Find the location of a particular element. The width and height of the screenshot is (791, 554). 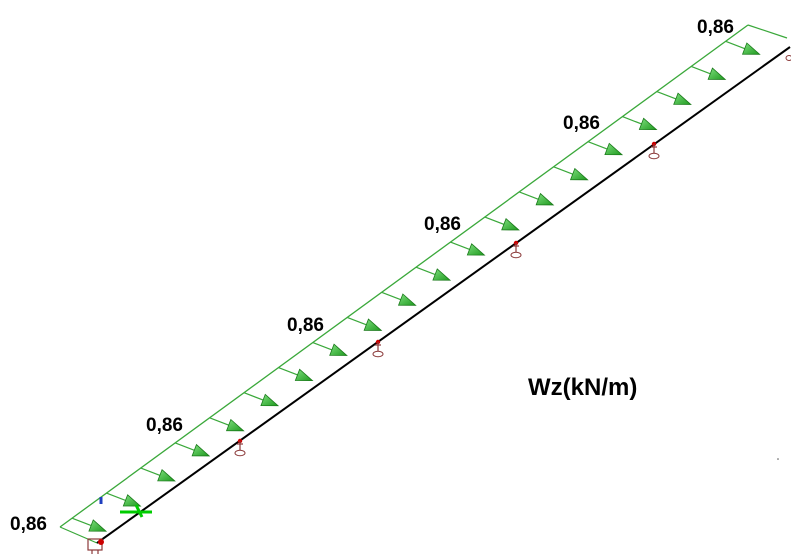

load-value-label-1: 0,86 is located at coordinates (28, 524).